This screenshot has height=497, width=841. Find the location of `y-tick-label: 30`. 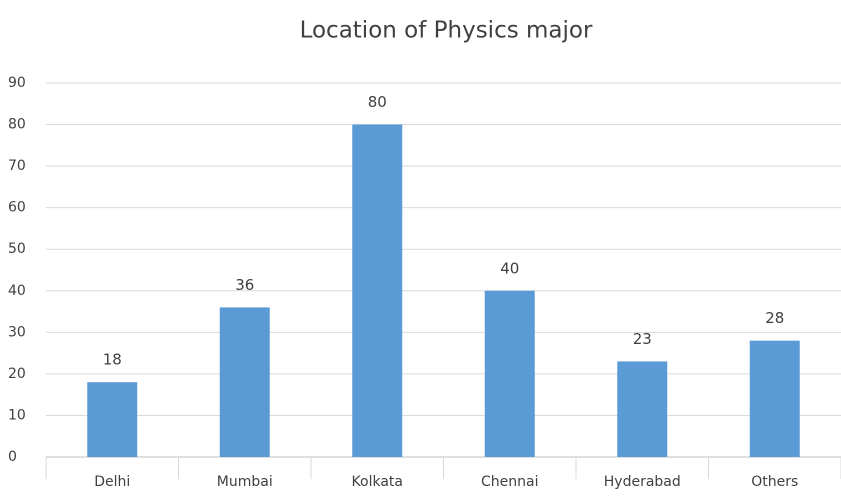

y-tick-label: 30 is located at coordinates (17, 332).